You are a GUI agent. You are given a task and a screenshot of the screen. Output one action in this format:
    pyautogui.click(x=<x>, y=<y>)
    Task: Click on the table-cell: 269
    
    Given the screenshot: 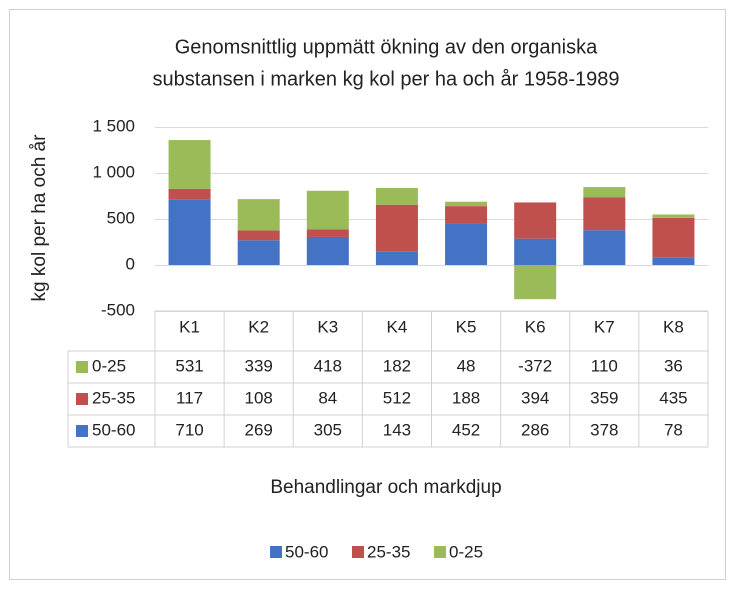 What is the action you would take?
    pyautogui.click(x=259, y=429)
    